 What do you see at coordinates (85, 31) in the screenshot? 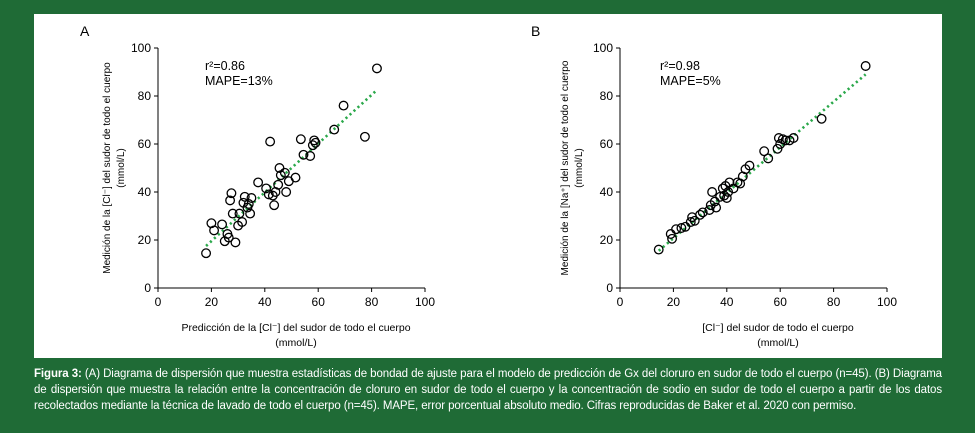
I see `panel-label: A` at bounding box center [85, 31].